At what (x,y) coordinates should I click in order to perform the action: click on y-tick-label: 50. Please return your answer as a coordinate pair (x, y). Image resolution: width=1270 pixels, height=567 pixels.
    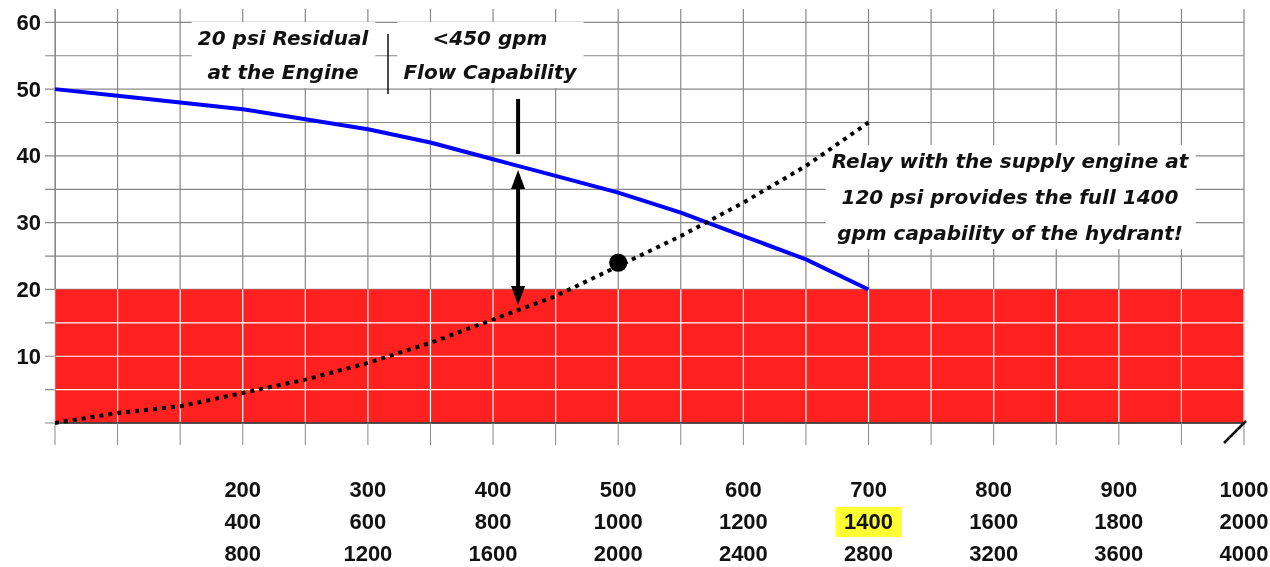
    Looking at the image, I should click on (28, 89).